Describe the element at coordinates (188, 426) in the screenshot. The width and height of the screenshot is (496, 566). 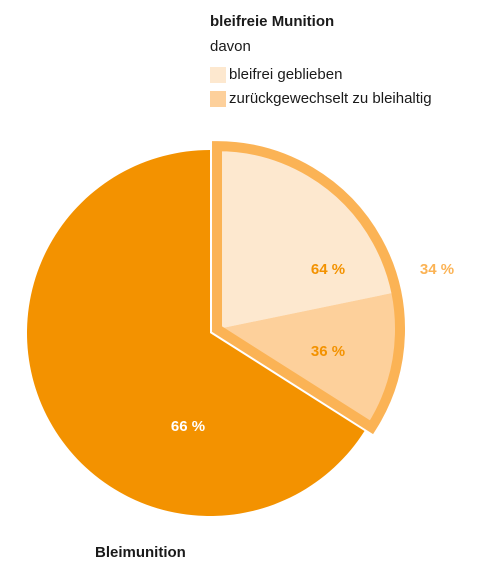
I see `value-label: 66 %` at that location.